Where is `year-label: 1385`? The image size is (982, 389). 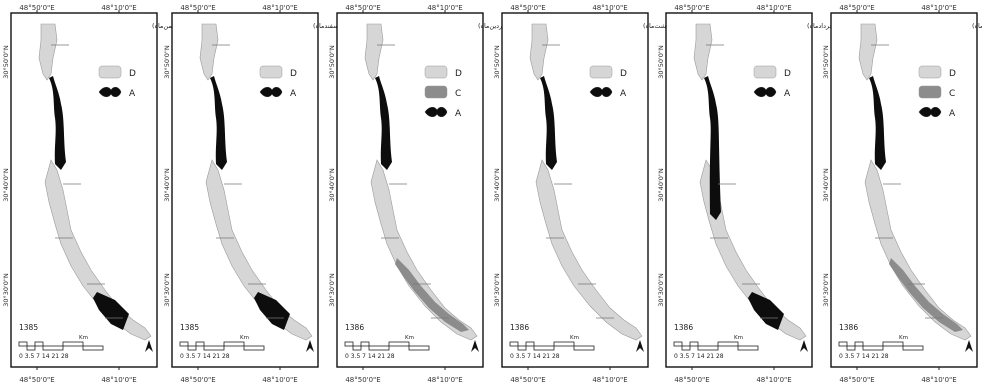
year-label: 1385 is located at coordinates (28, 327).